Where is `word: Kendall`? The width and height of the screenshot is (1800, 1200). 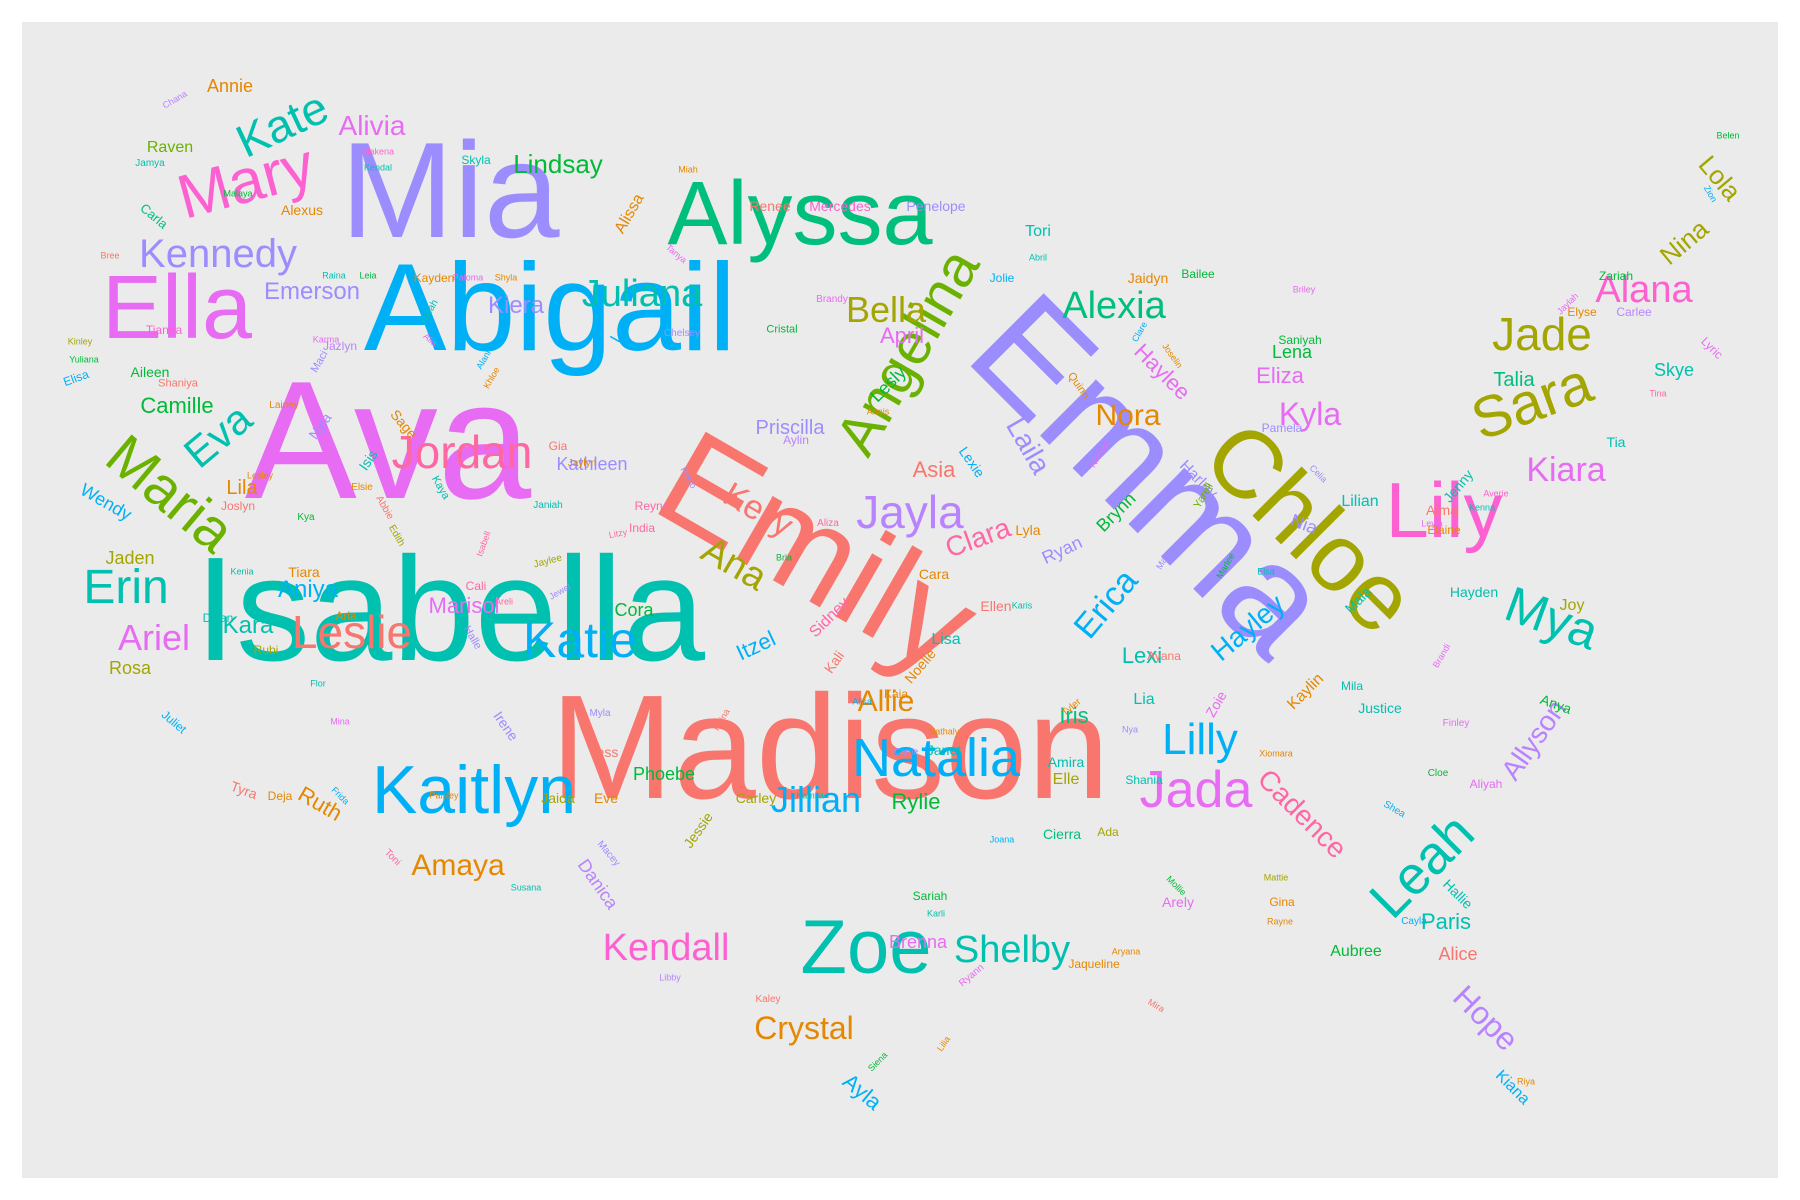
word: Kendall is located at coordinates (666, 948).